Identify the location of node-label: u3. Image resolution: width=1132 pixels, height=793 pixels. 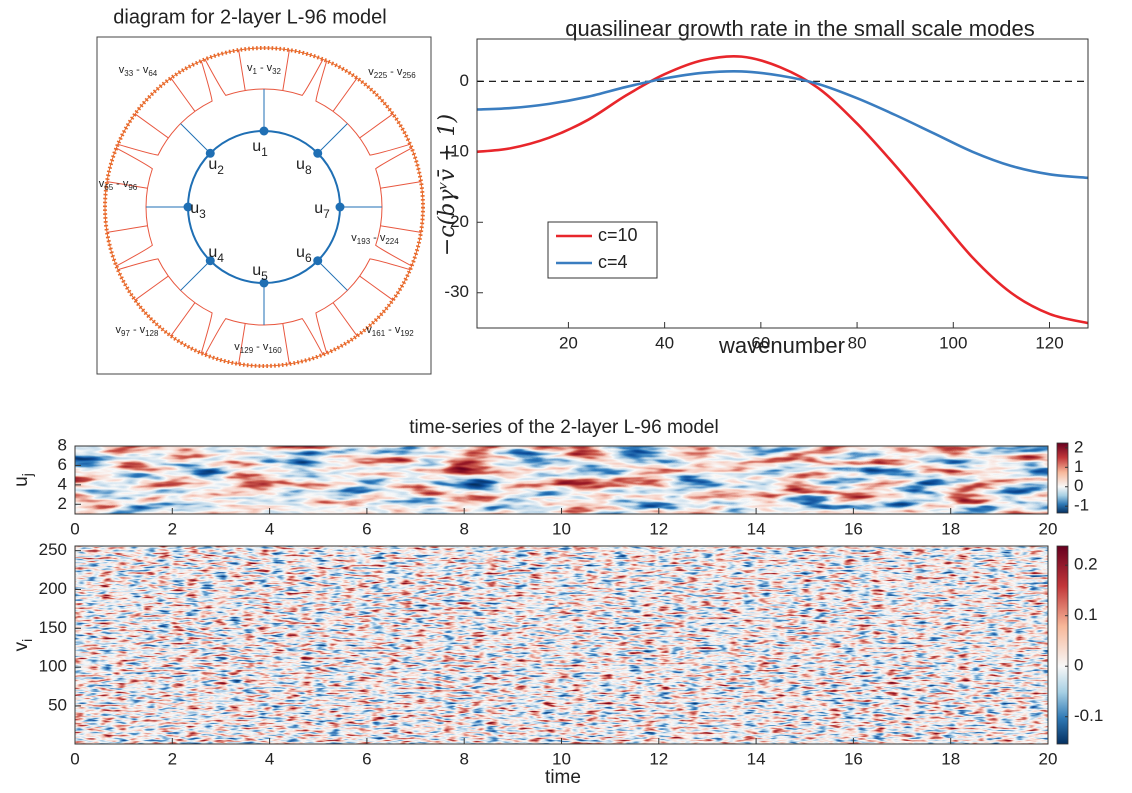
(198, 210).